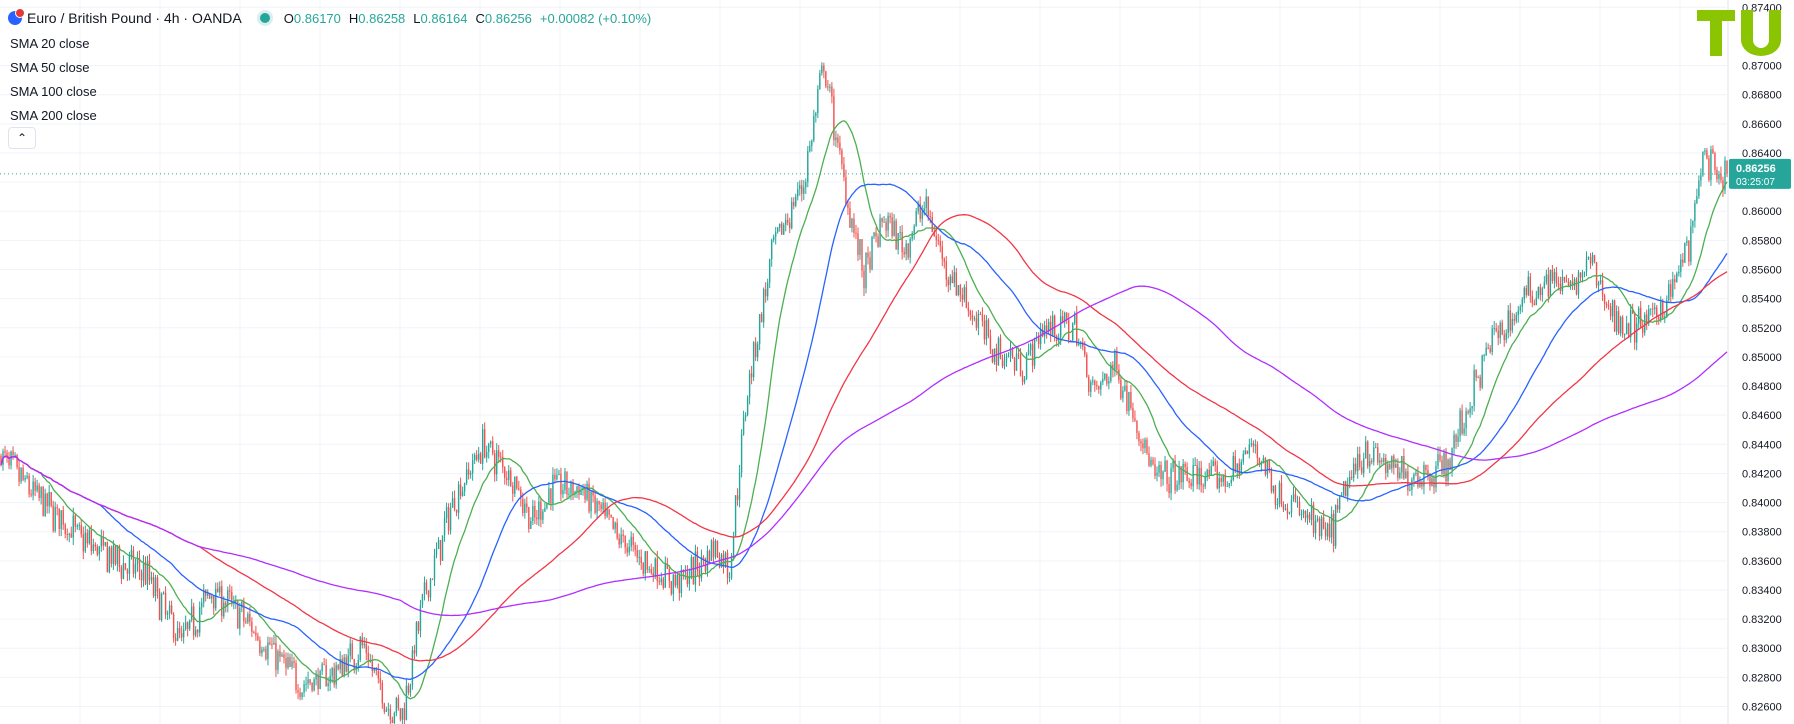  Describe the element at coordinates (50, 67) in the screenshot. I see `legend-sma50: SMA 50 close` at that location.